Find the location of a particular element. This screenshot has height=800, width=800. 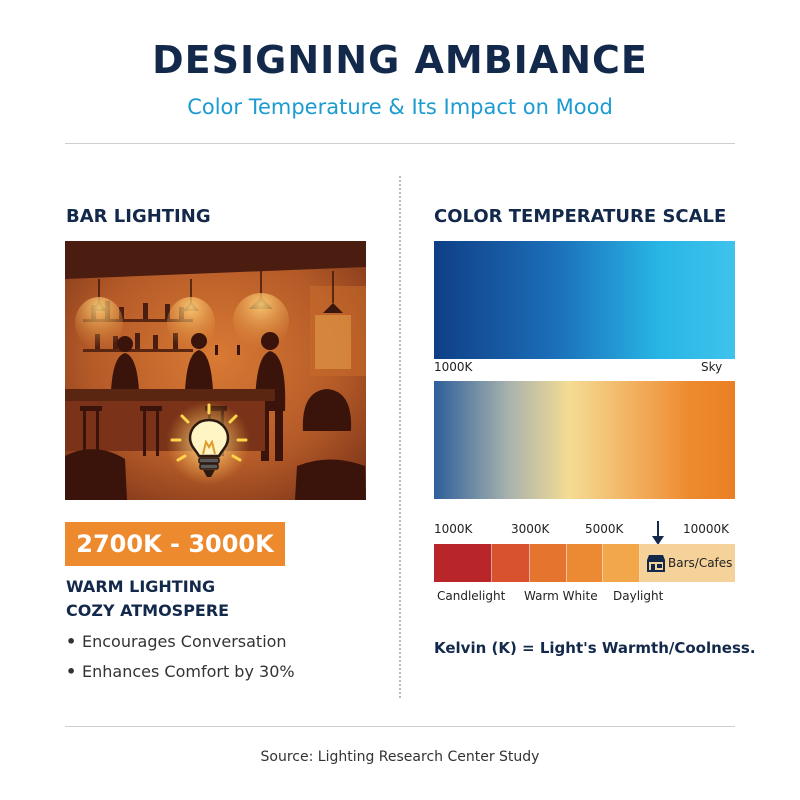

page-title: DESIGNING AMBIANCE is located at coordinates (400, 60).